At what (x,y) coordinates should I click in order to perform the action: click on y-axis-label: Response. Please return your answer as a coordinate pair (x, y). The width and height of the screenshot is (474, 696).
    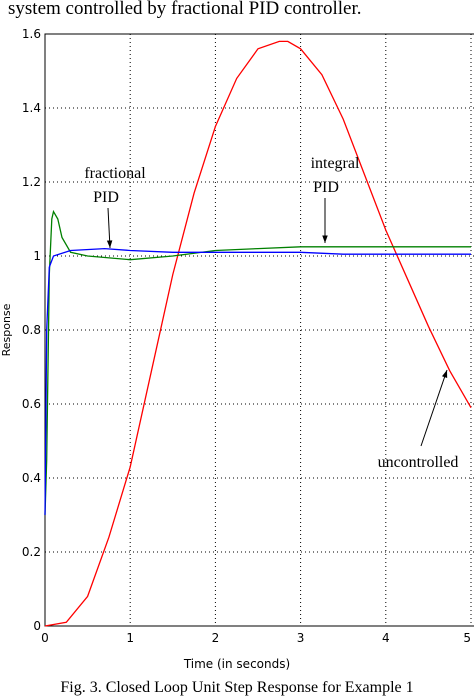
    Looking at the image, I should click on (6, 329).